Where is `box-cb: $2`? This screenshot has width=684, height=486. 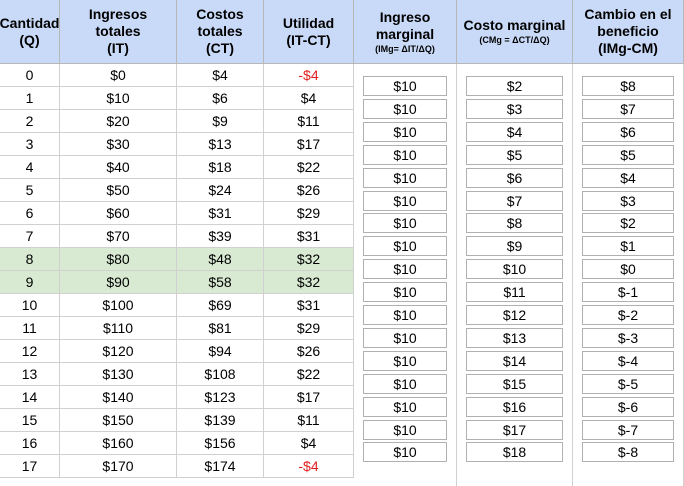
box-cb: $2 is located at coordinates (628, 223).